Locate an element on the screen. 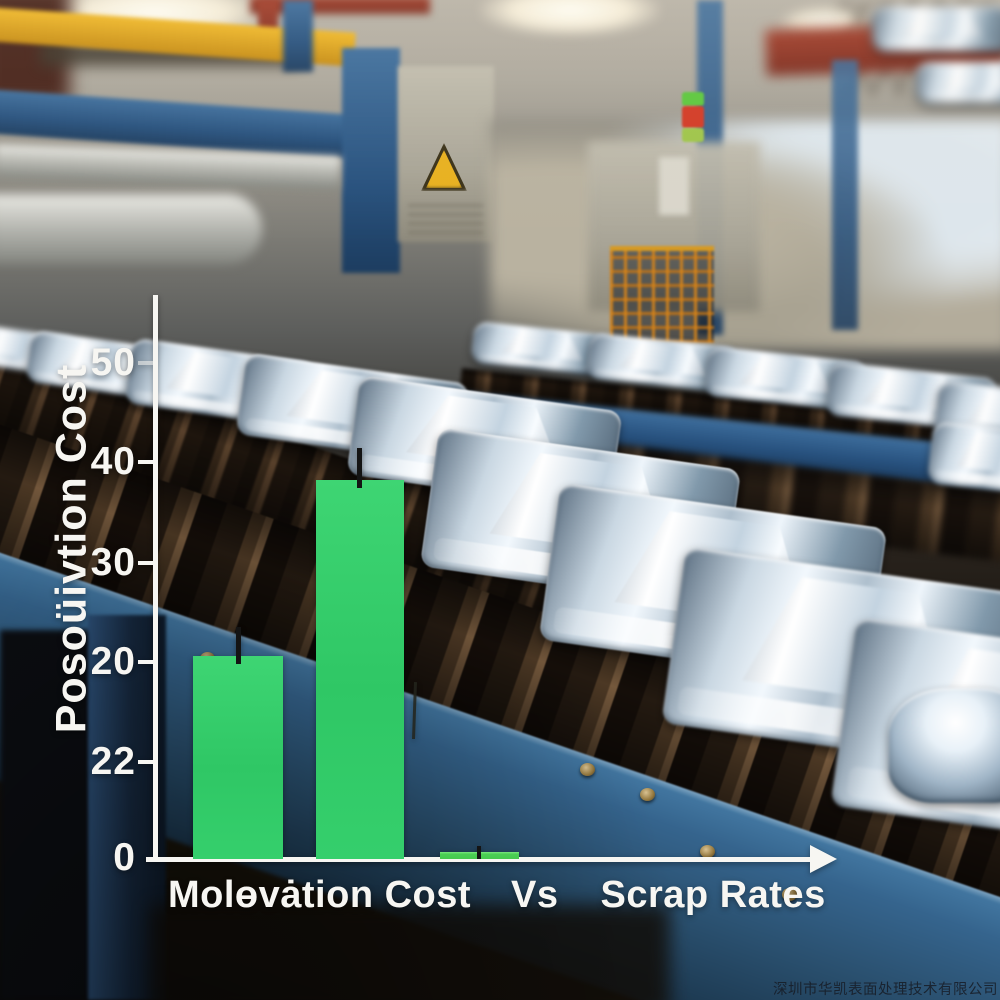 The image size is (1000, 1000). x-axis-arrow-icon is located at coordinates (823, 859).